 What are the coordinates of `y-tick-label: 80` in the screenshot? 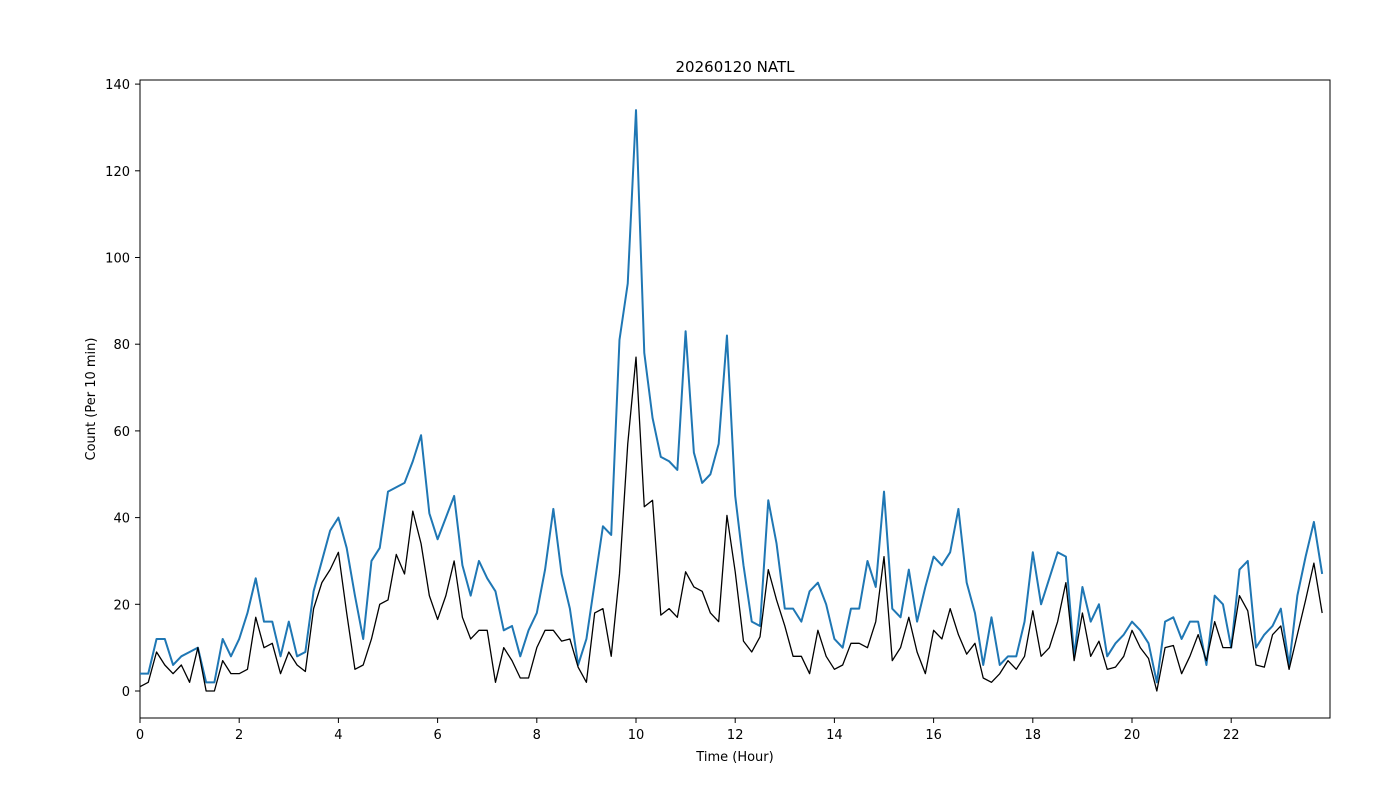 It's located at (121, 345).